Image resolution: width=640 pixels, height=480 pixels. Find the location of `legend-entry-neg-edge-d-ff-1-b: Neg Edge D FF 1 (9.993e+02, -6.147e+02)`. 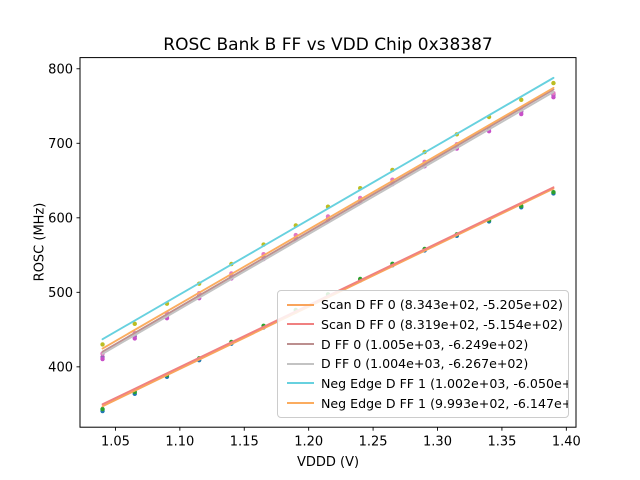

legend-entry-neg-edge-d-ff-1-b: Neg Edge D FF 1 (9.993e+02, -6.147e+02) is located at coordinates (427, 403).